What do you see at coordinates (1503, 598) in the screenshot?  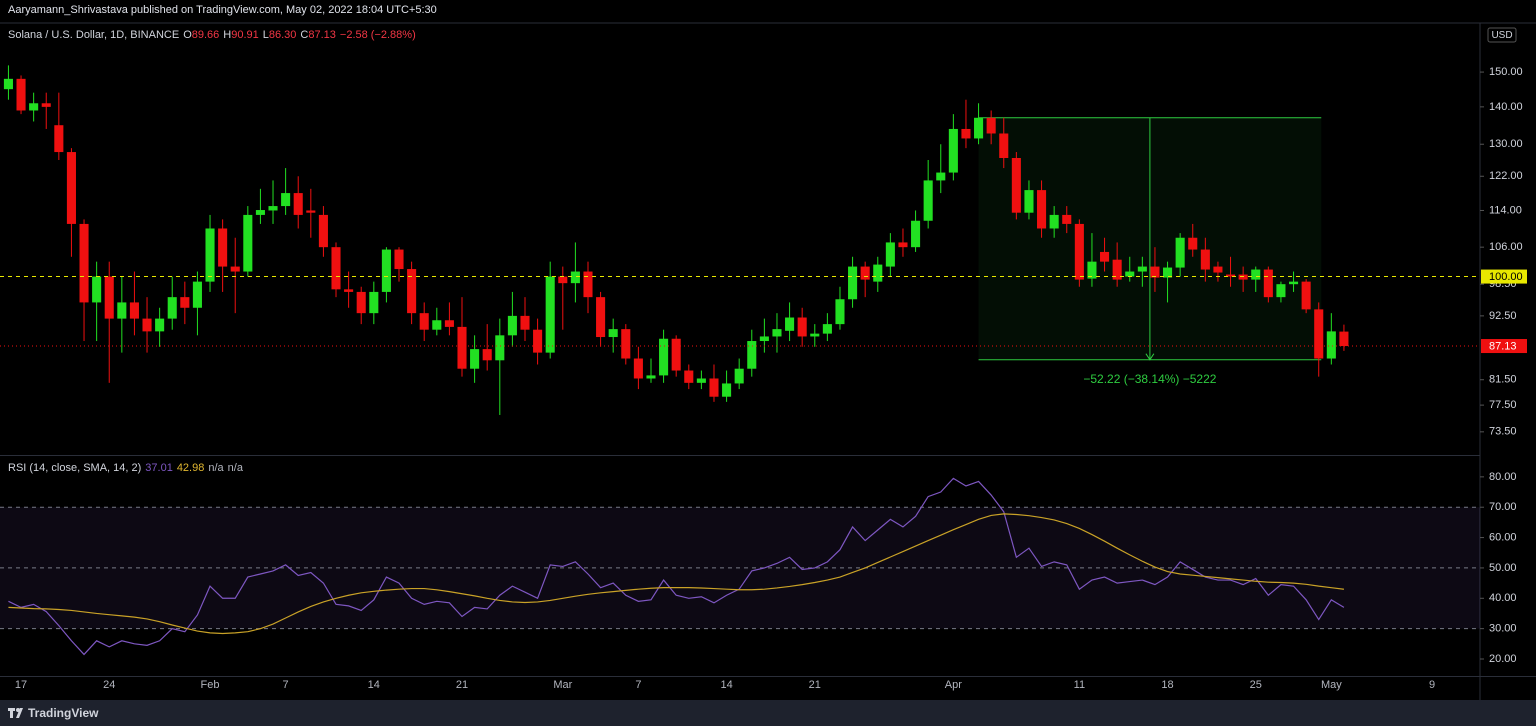 I see `y-tick-label: 40.00` at bounding box center [1503, 598].